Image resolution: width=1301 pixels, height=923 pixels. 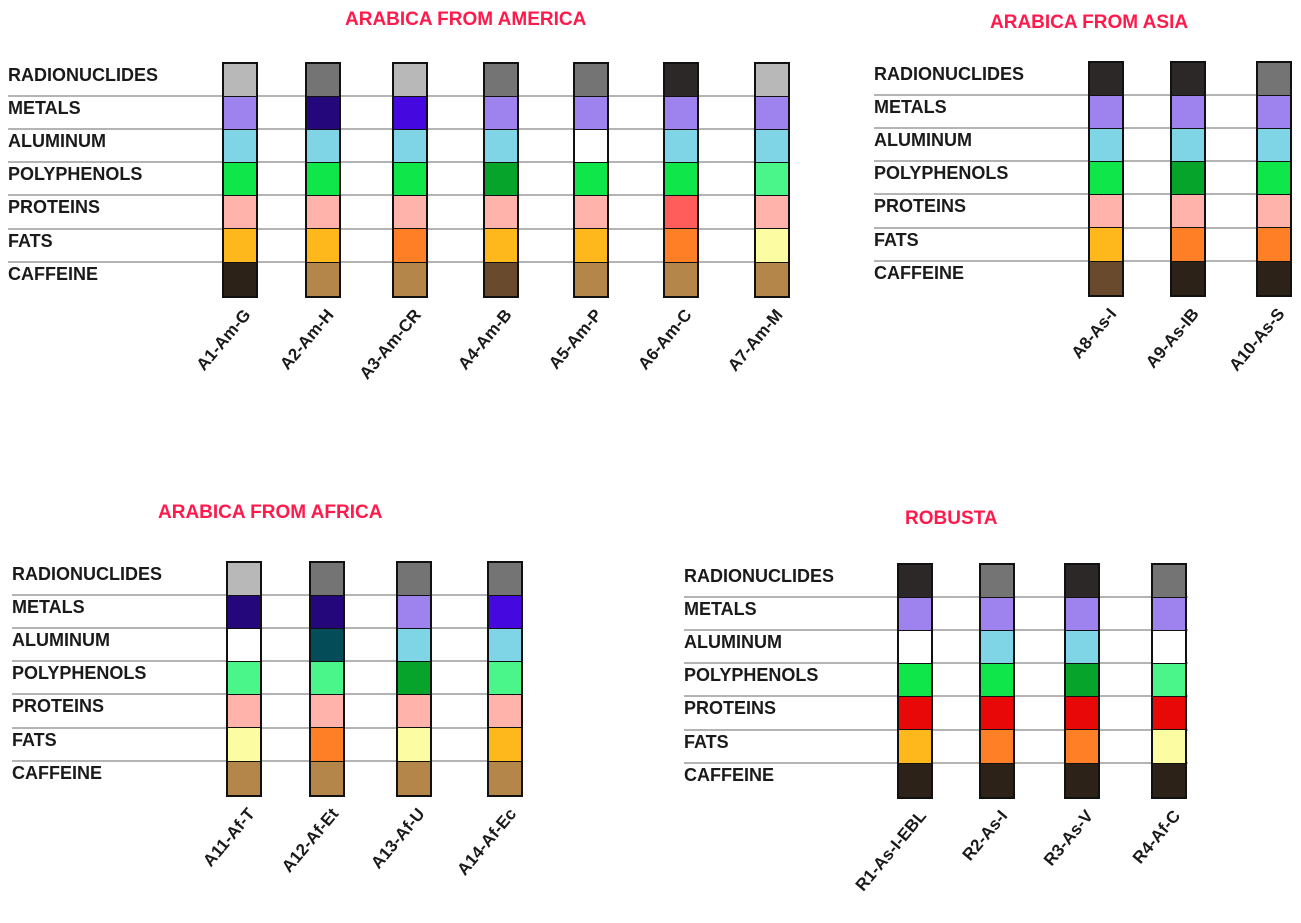 What do you see at coordinates (270, 512) in the screenshot?
I see `panel-title: ARABICA FROM AFRICA` at bounding box center [270, 512].